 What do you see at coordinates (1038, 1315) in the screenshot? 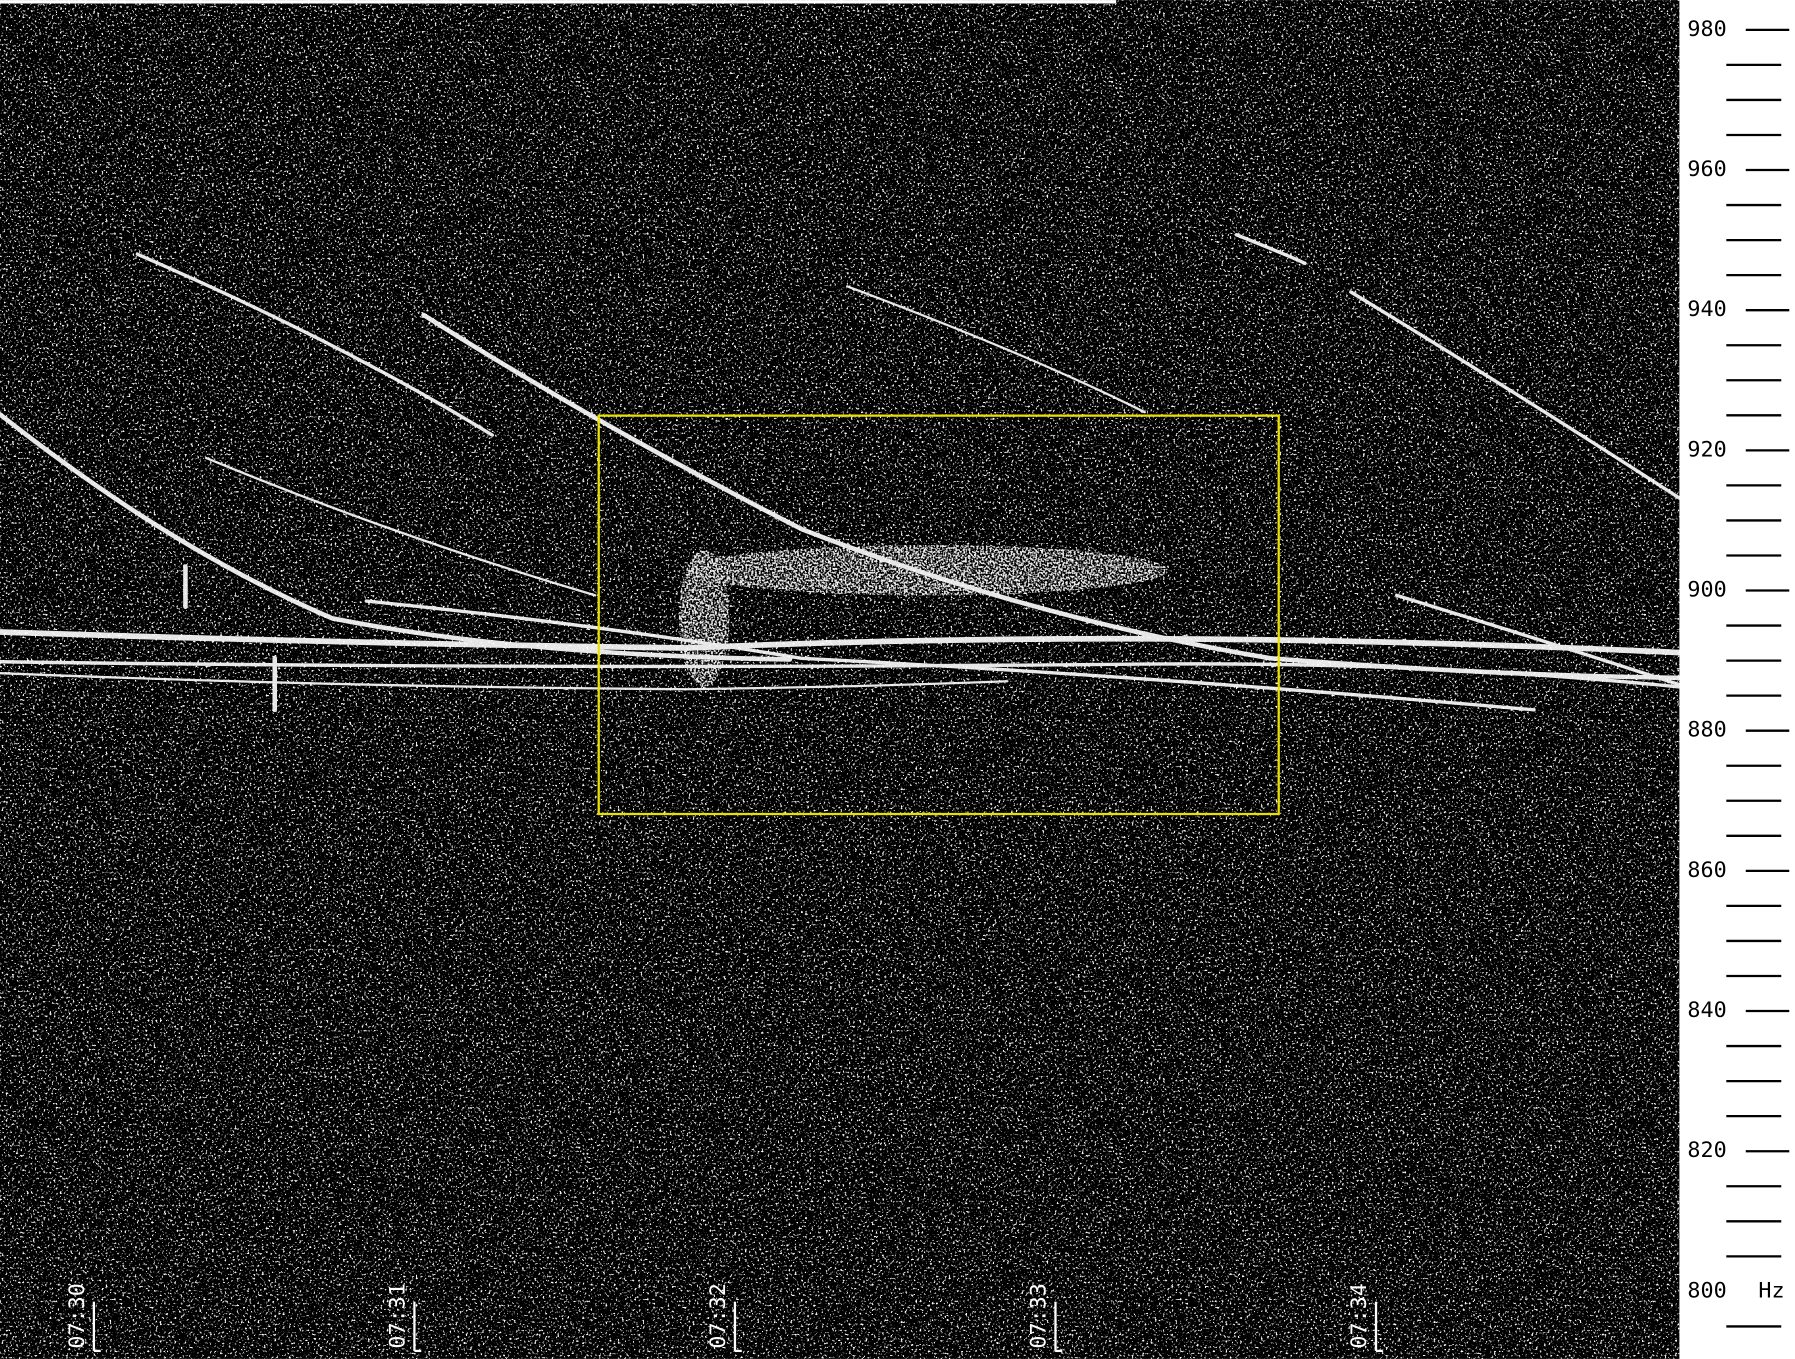
I see `time-label: 07:33` at bounding box center [1038, 1315].